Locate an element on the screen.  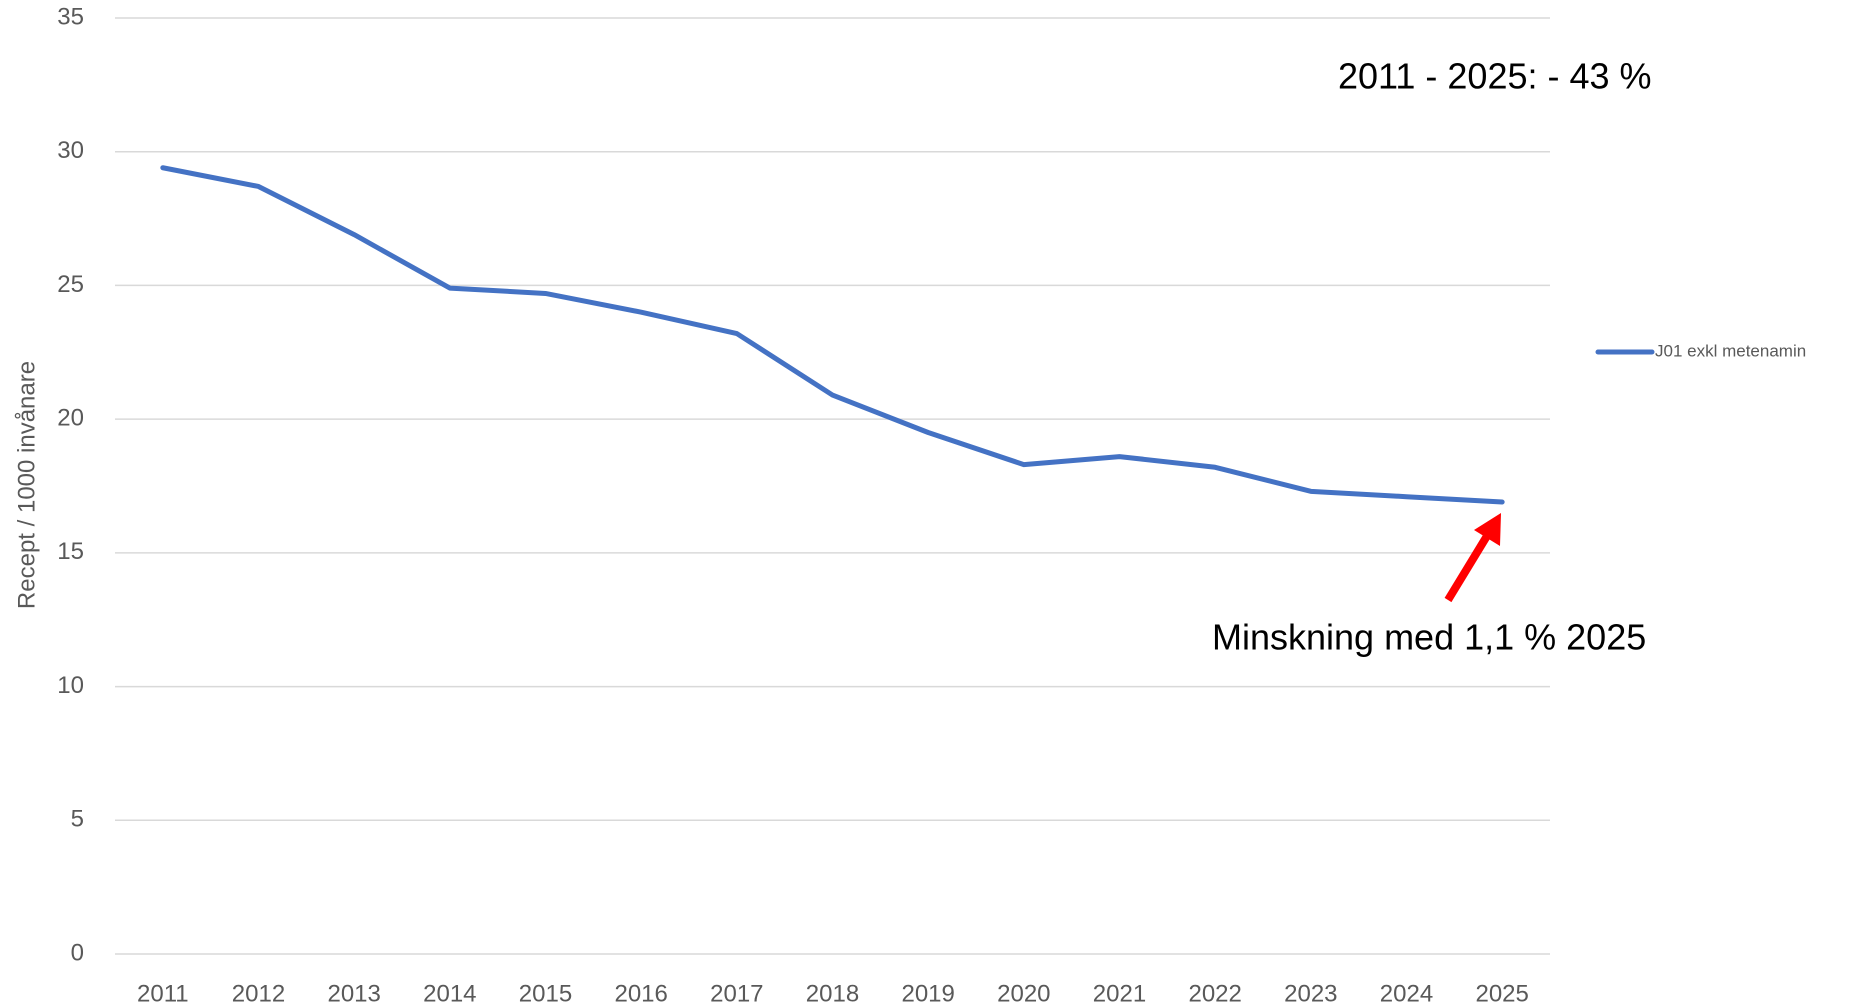
y-tick-label: 0 is located at coordinates (77, 952).